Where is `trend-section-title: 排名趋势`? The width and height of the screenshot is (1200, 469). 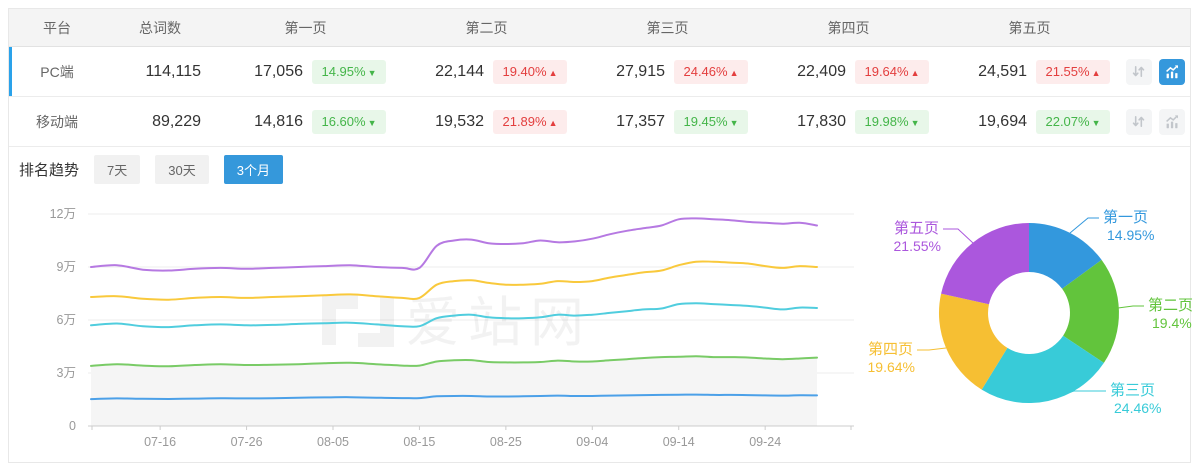
trend-section-title: 排名趋势 is located at coordinates (49, 170).